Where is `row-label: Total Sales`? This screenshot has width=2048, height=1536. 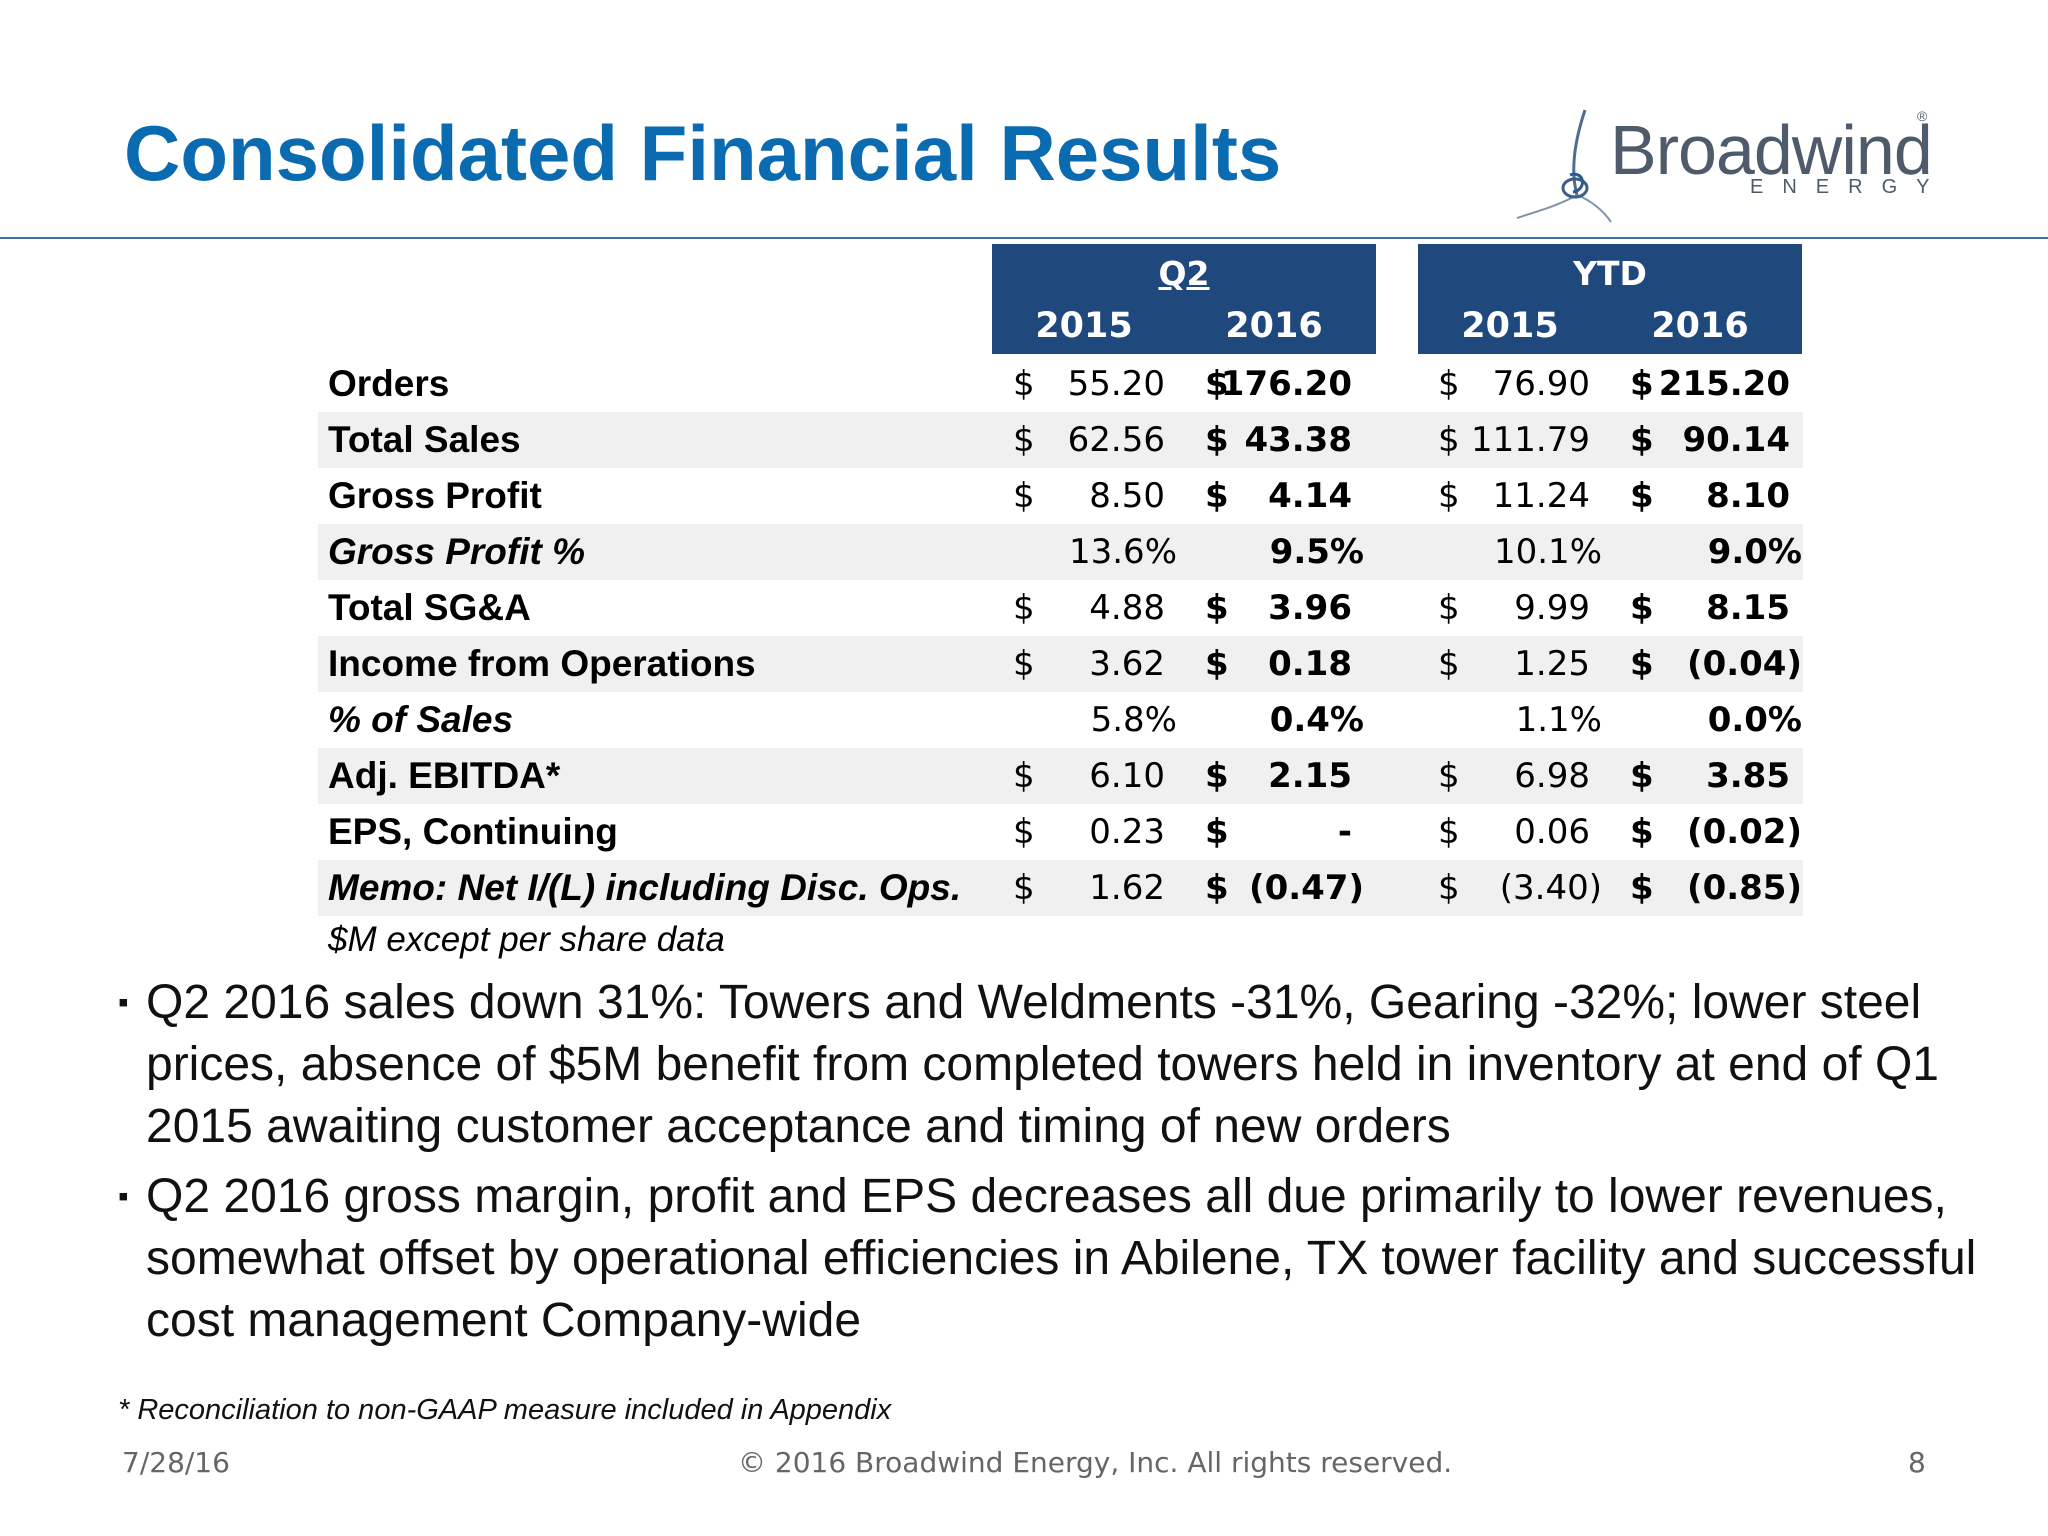
row-label: Total Sales is located at coordinates (424, 439).